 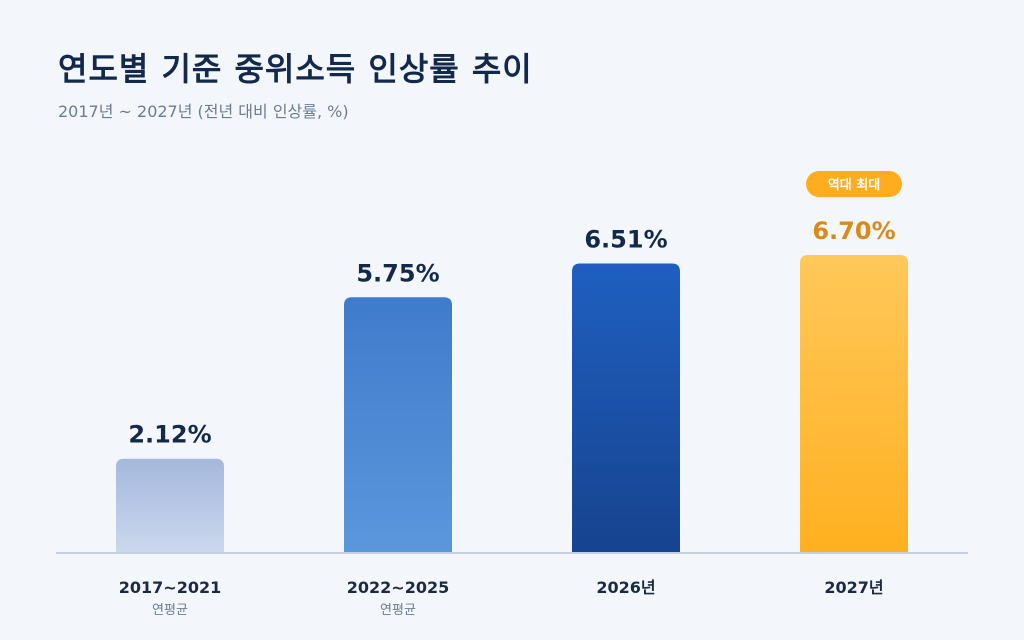 I want to click on record-high-badge-label: 역대 최대, so click(x=854, y=185).